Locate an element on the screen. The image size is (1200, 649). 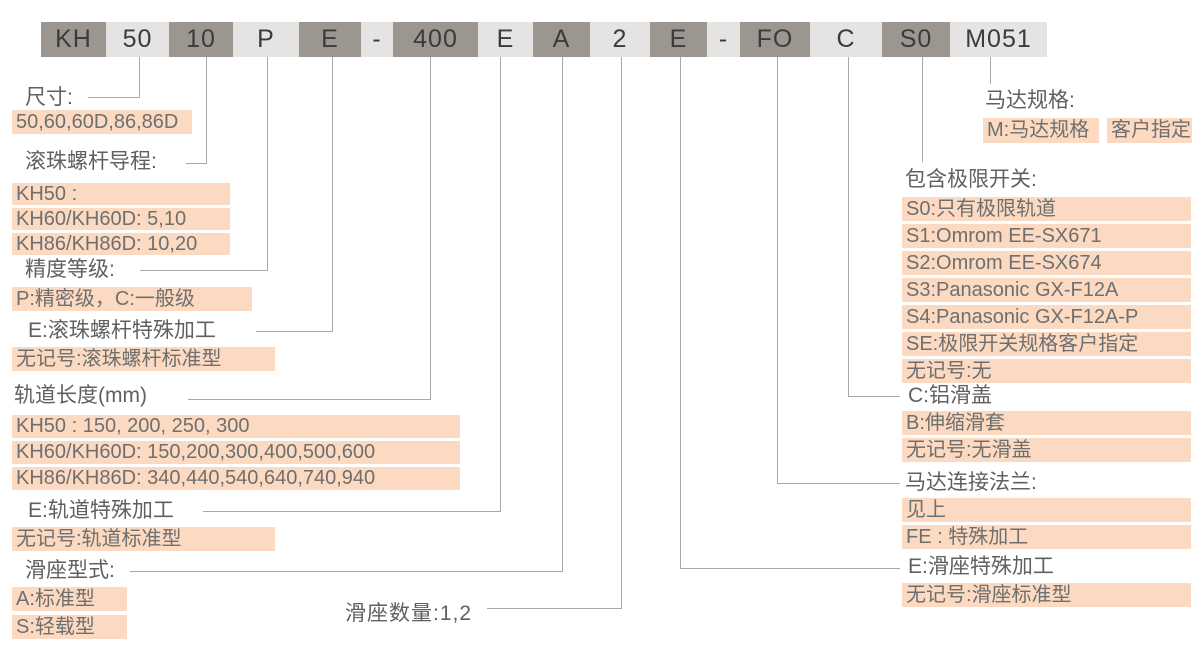
code-segment-screw-special: E is located at coordinates (330, 39).